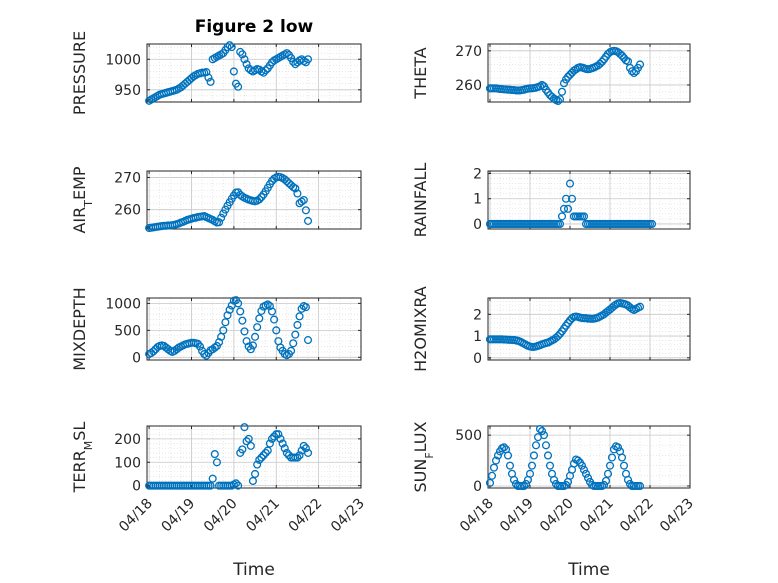 The image size is (778, 583). Describe the element at coordinates (79, 328) in the screenshot. I see `y-axis-label: MIXDEPTH` at that location.